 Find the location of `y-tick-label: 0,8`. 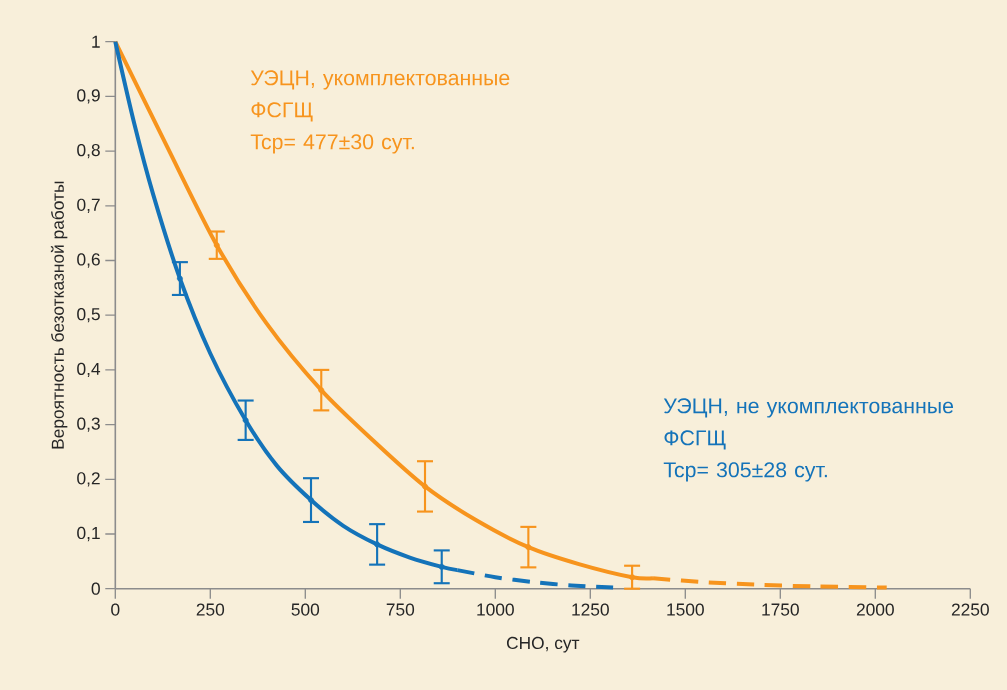

y-tick-label: 0,8 is located at coordinates (88, 151).